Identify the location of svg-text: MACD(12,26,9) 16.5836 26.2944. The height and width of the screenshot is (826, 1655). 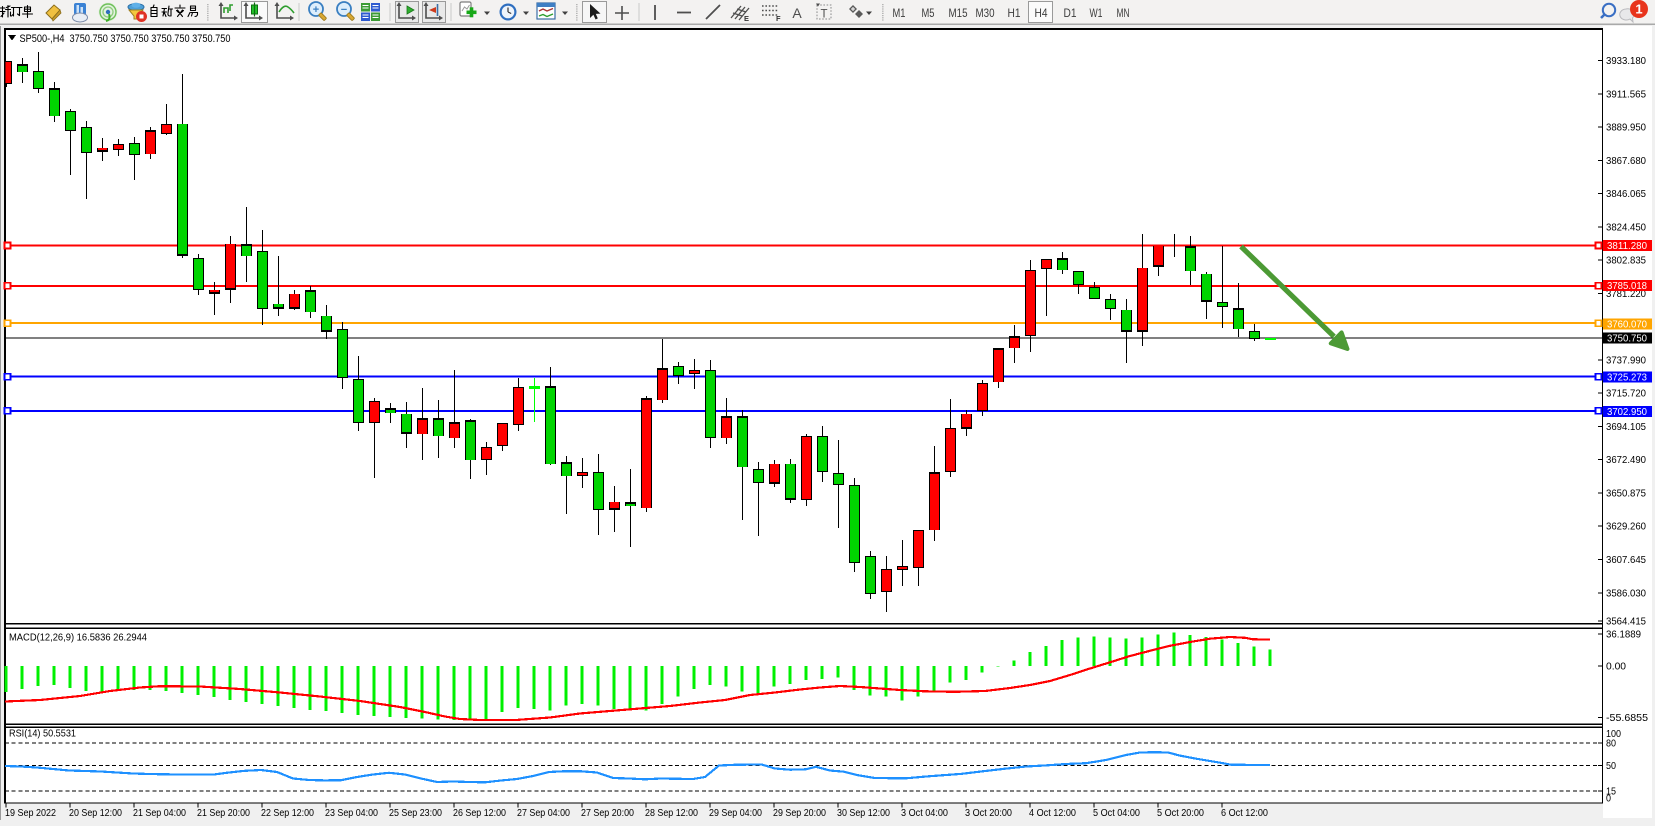
(78, 638).